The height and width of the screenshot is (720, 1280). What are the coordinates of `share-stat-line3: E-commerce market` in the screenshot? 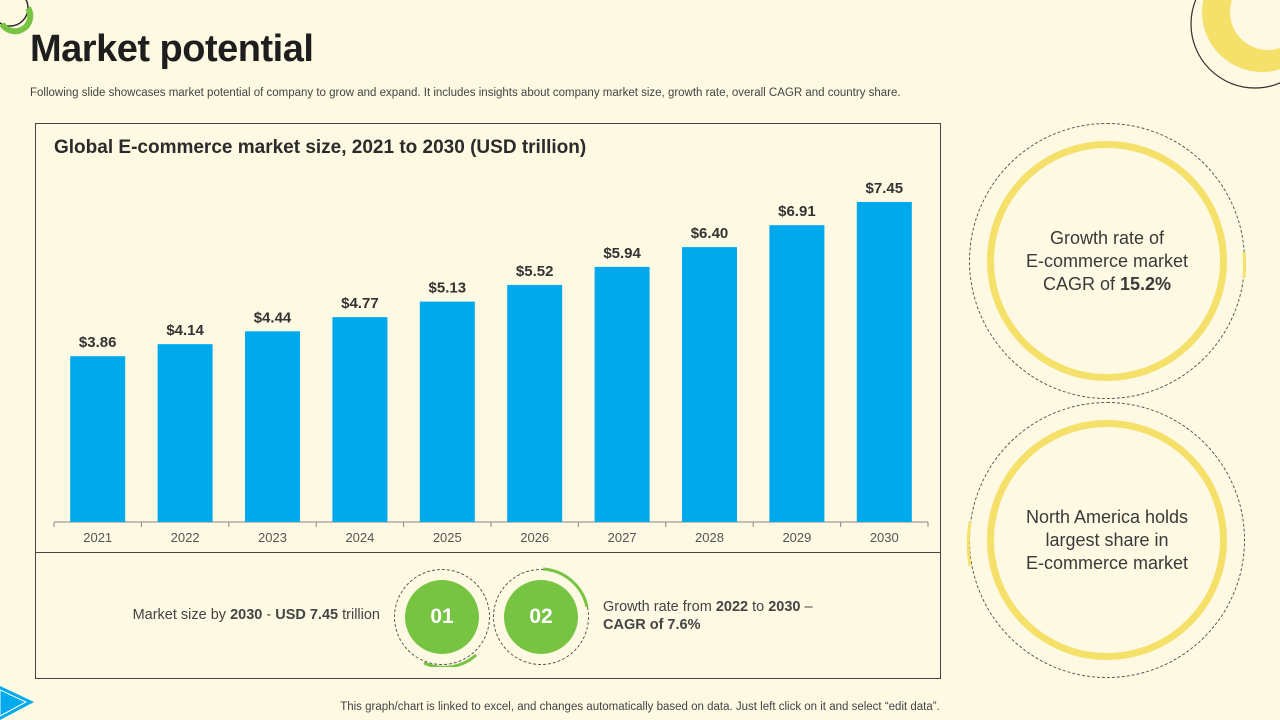 It's located at (1106, 562).